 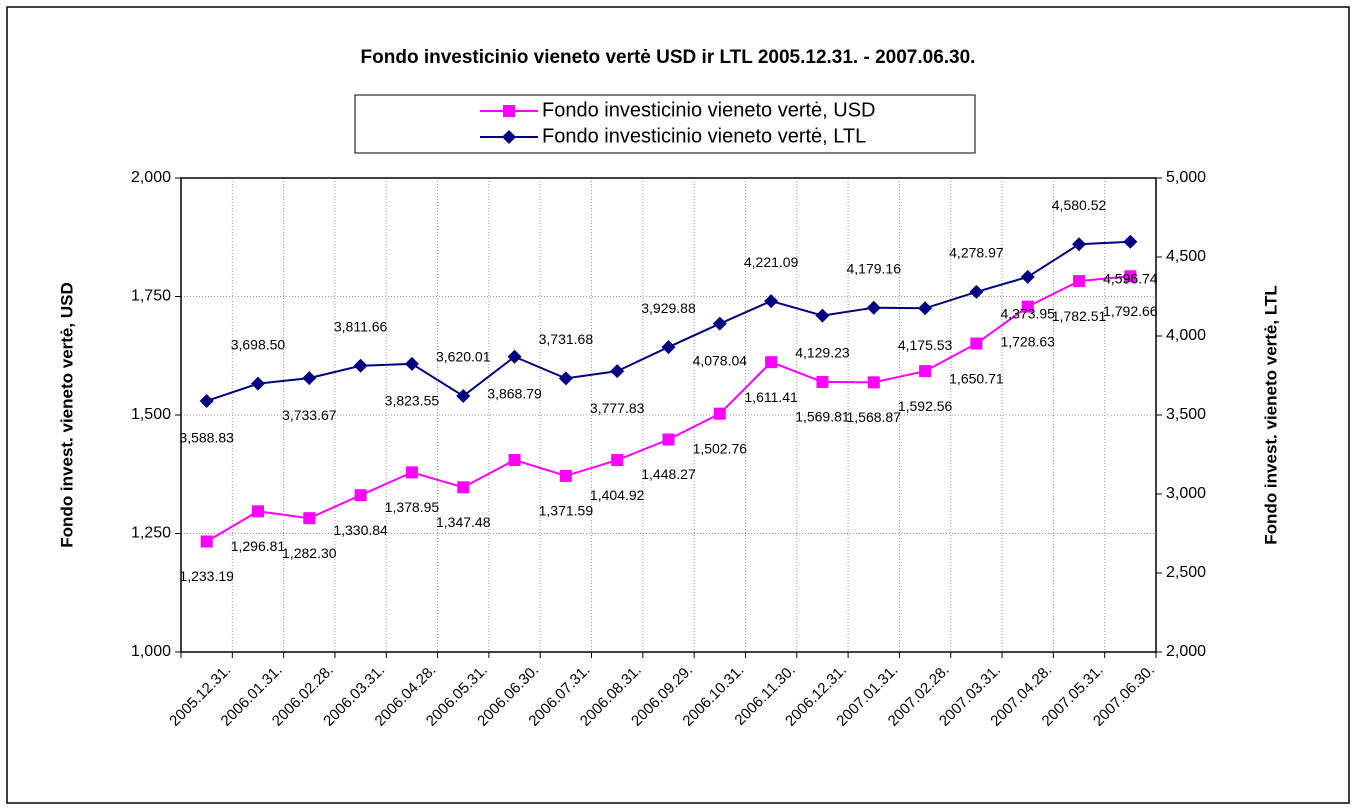 What do you see at coordinates (1186, 256) in the screenshot?
I see `y2-tick-label: 4,500` at bounding box center [1186, 256].